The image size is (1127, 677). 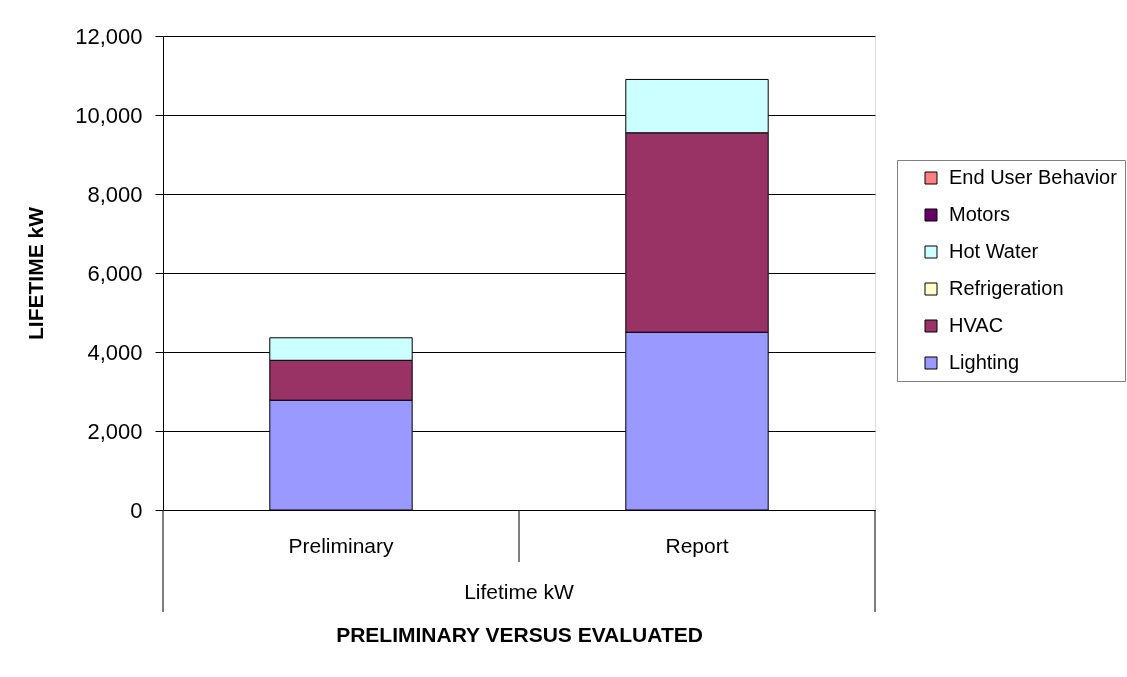 I want to click on y-tick-label: 10,000, so click(x=109, y=115).